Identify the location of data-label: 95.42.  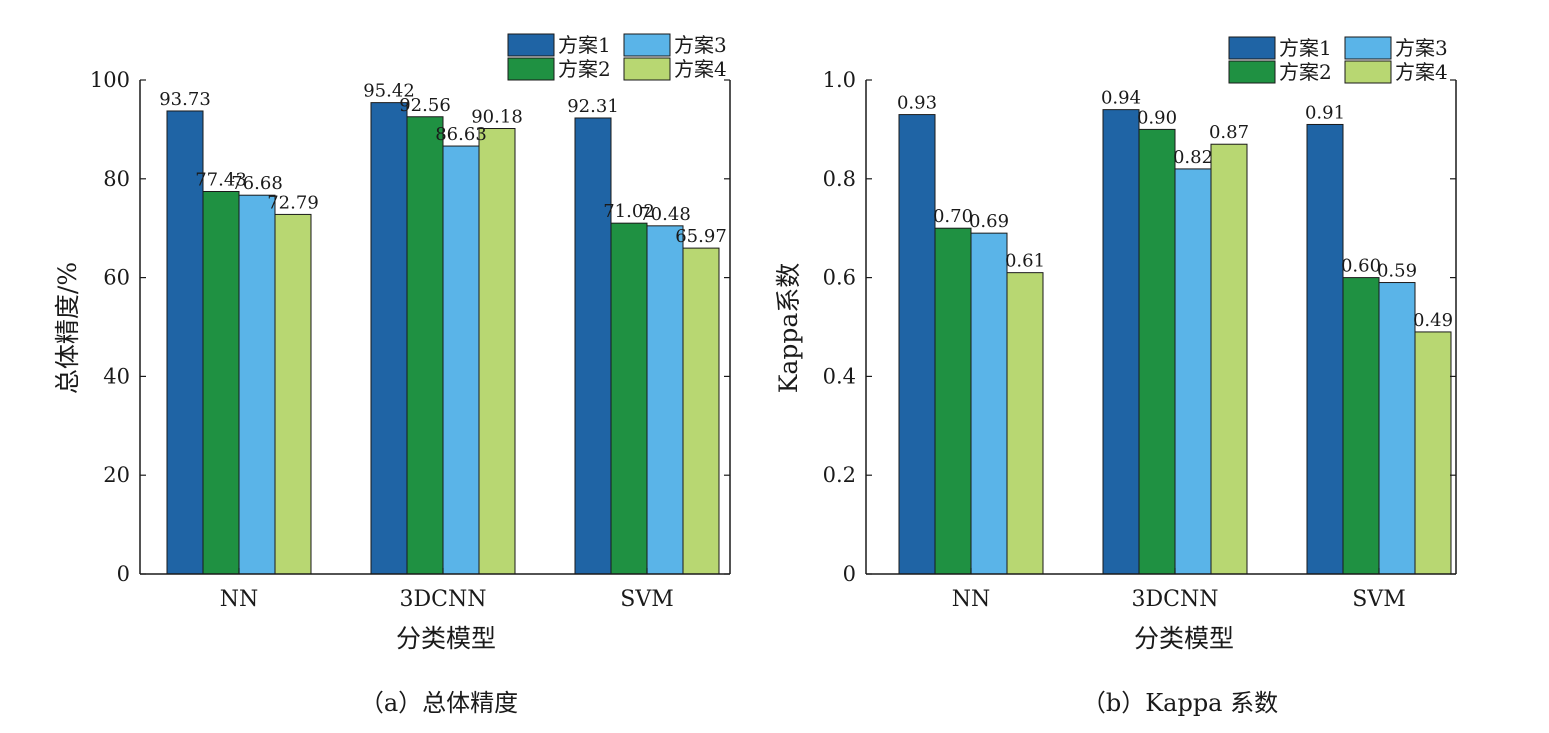
(389, 91).